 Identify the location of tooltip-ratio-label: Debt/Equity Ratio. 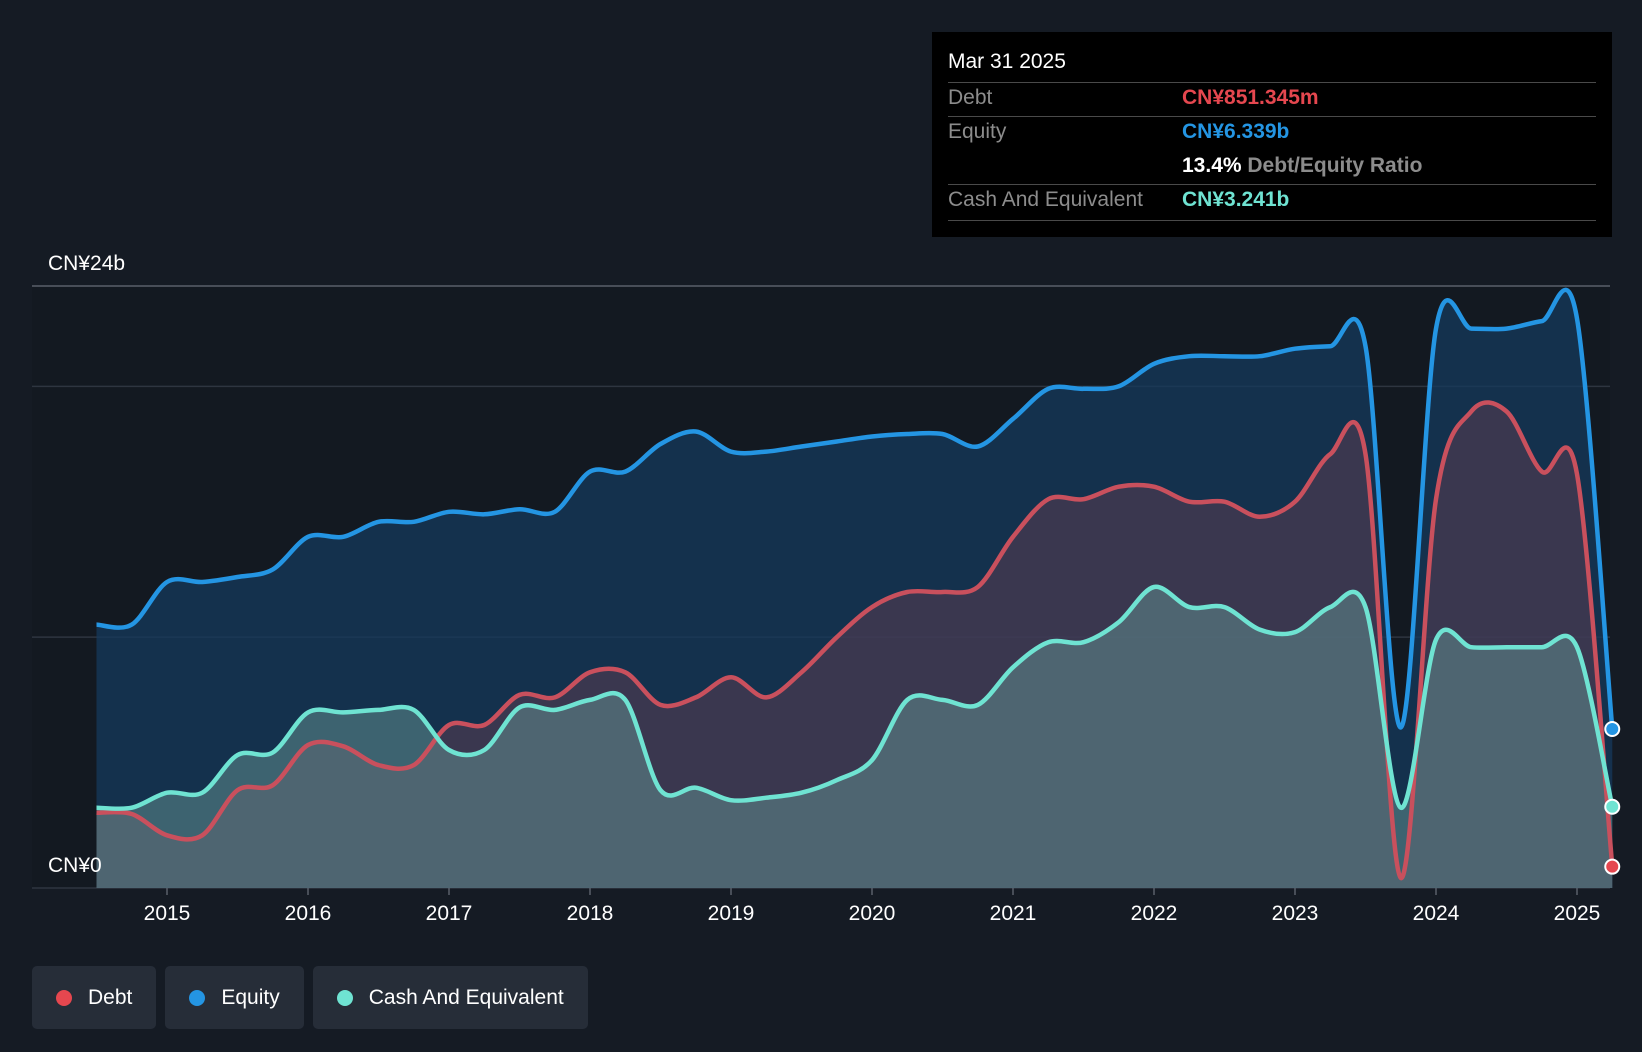
(1335, 165).